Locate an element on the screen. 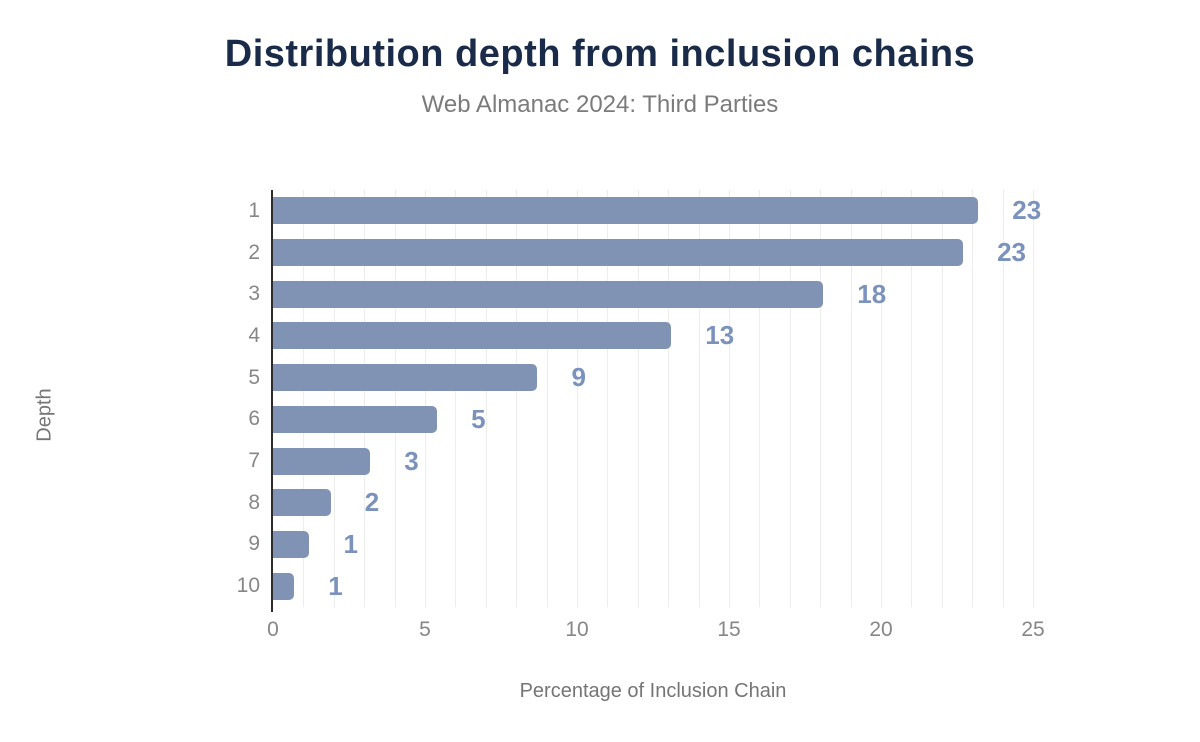 The height and width of the screenshot is (742, 1200). y-category-label: 2 is located at coordinates (254, 252).